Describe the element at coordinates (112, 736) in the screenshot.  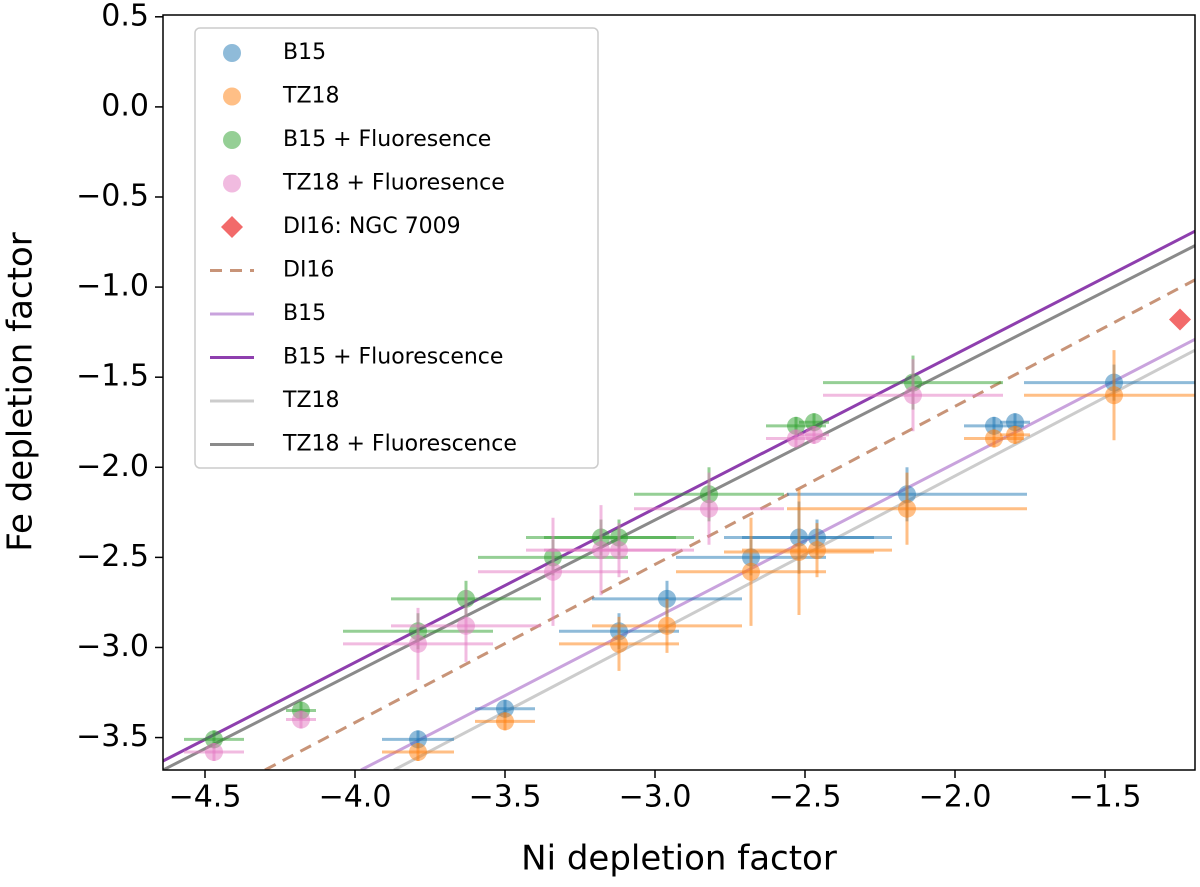
I see `y-tick-label: −3.5` at that location.